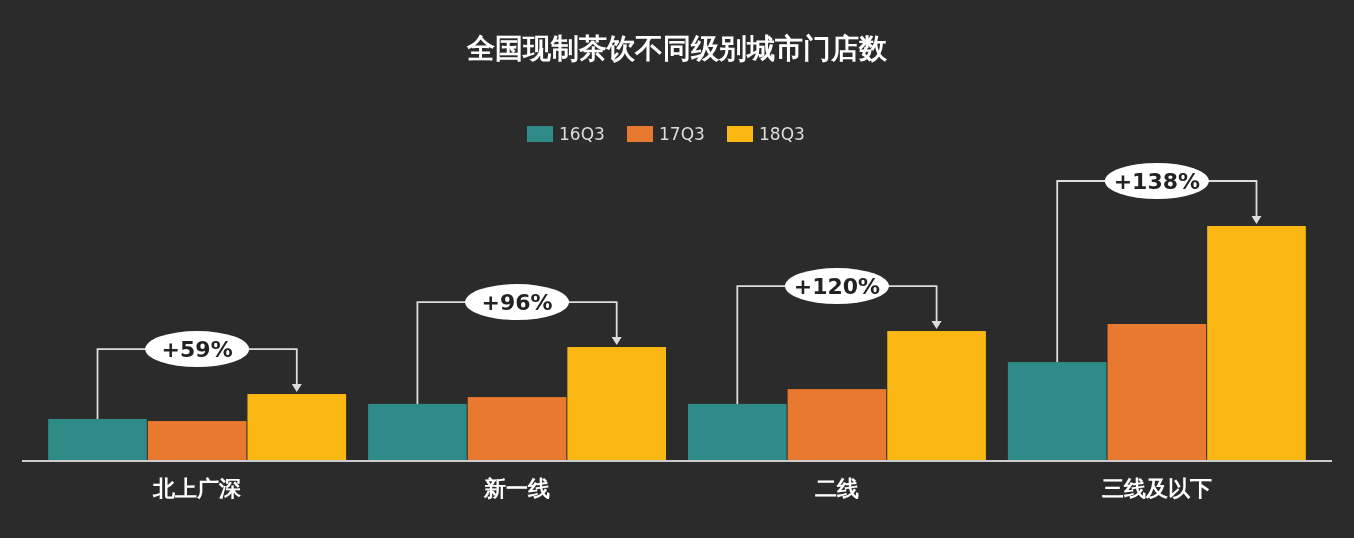 Image resolution: width=1354 pixels, height=538 pixels. I want to click on annotation: +96%, so click(517, 303).